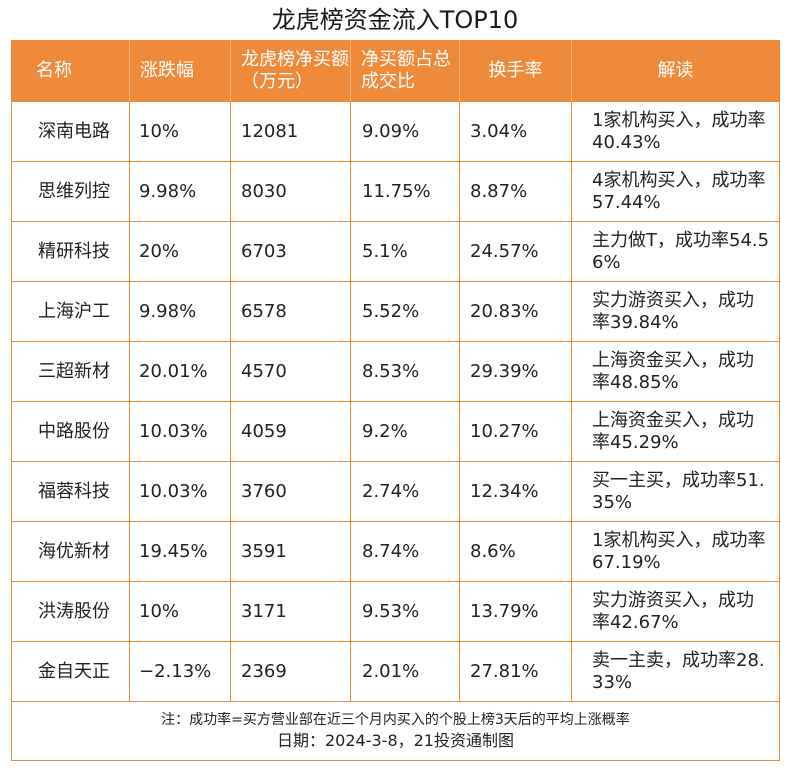 The height and width of the screenshot is (770, 790). Describe the element at coordinates (291, 611) in the screenshot. I see `cell-net-buy: 3171` at that location.